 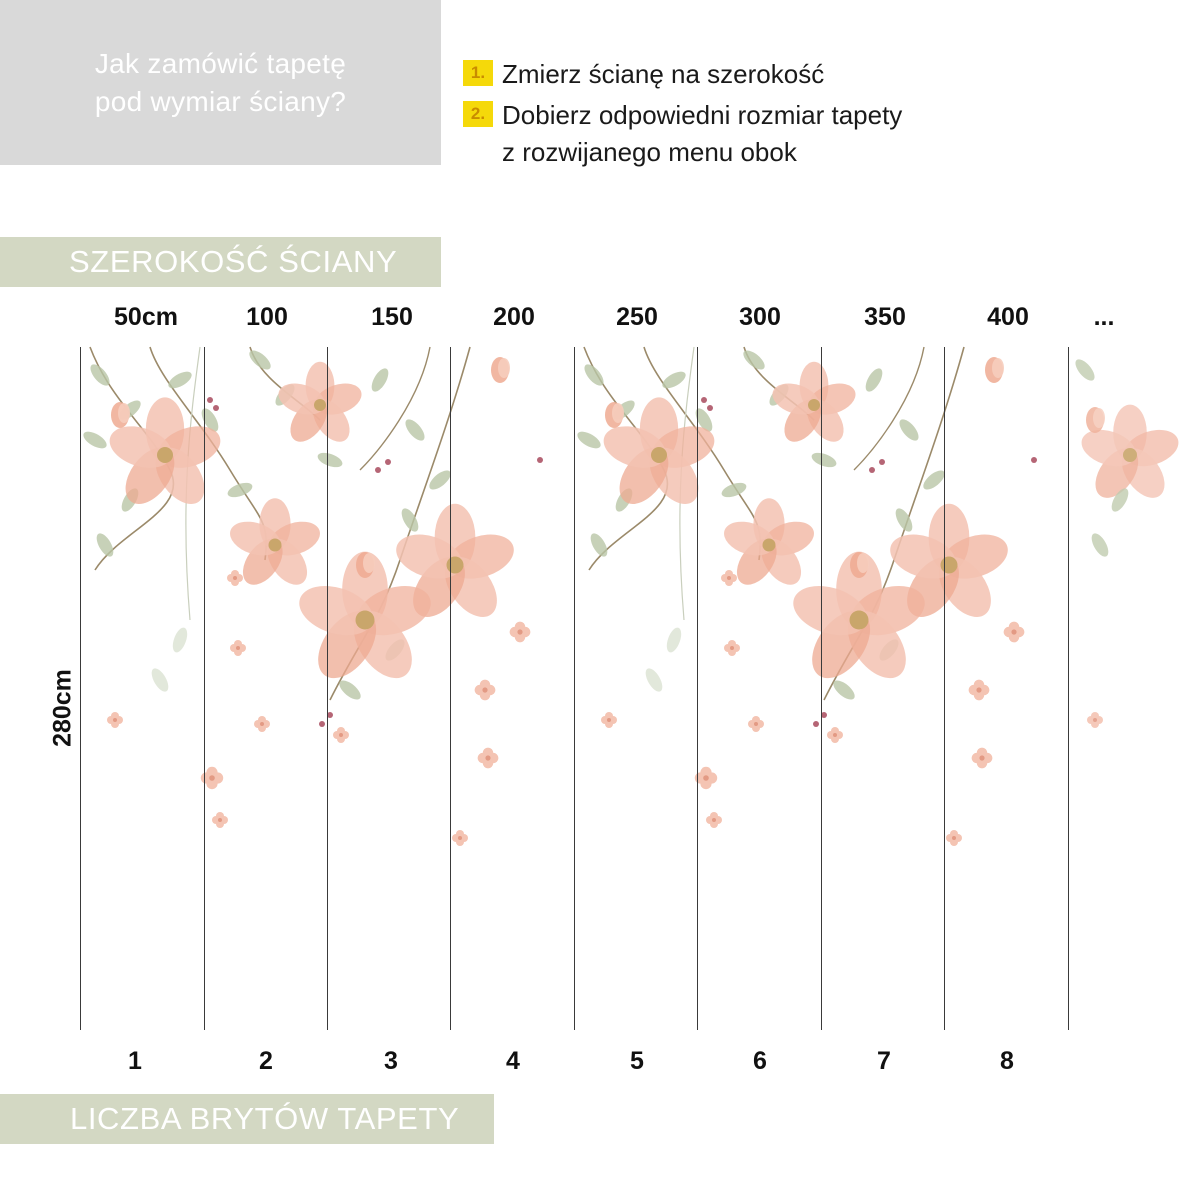 What do you see at coordinates (62, 708) in the screenshot?
I see `wall-height-label: 280cm` at bounding box center [62, 708].